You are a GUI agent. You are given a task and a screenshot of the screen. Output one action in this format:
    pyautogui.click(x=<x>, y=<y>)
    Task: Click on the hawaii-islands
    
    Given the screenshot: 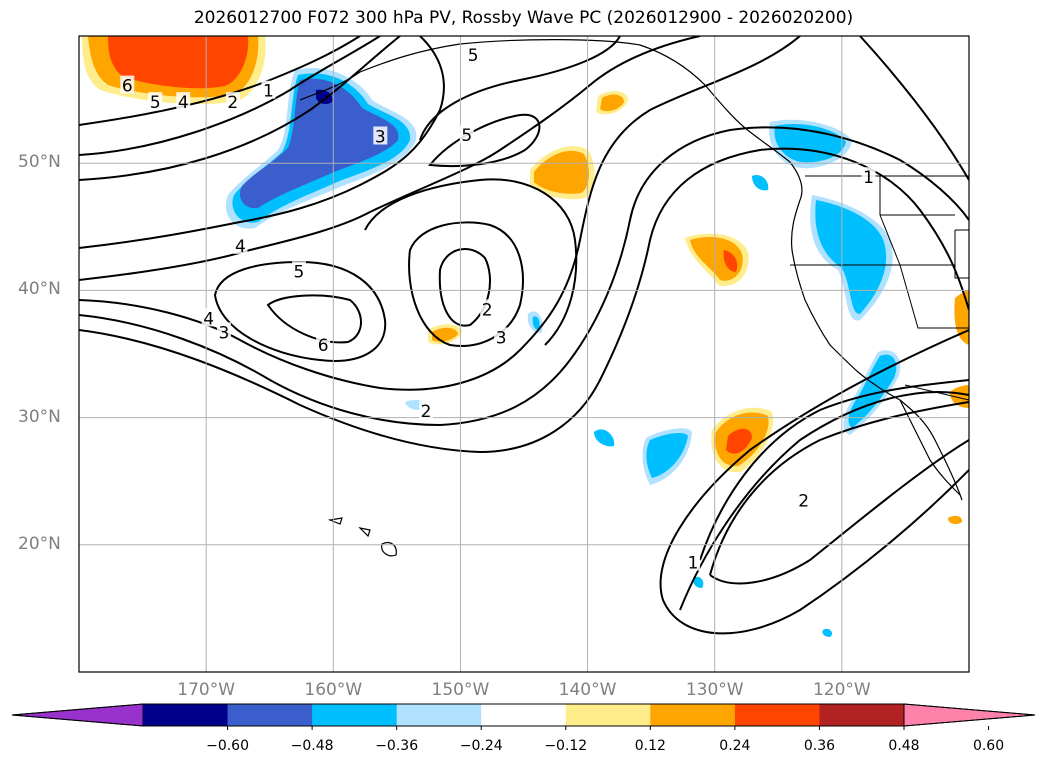 What is the action you would take?
    pyautogui.click(x=362, y=537)
    